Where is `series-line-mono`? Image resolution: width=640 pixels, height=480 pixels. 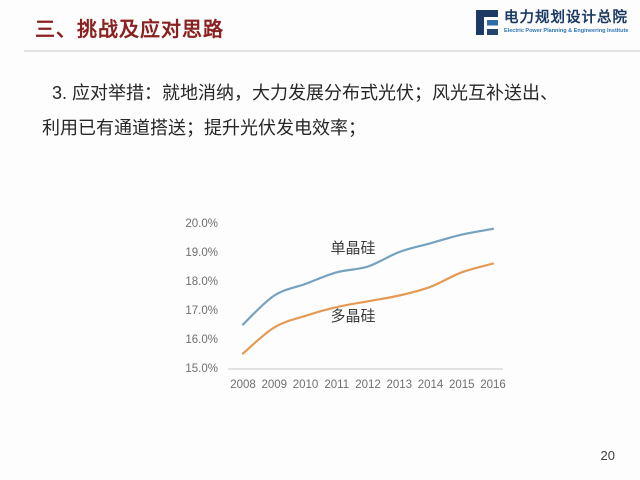
series-line-mono is located at coordinates (368, 276).